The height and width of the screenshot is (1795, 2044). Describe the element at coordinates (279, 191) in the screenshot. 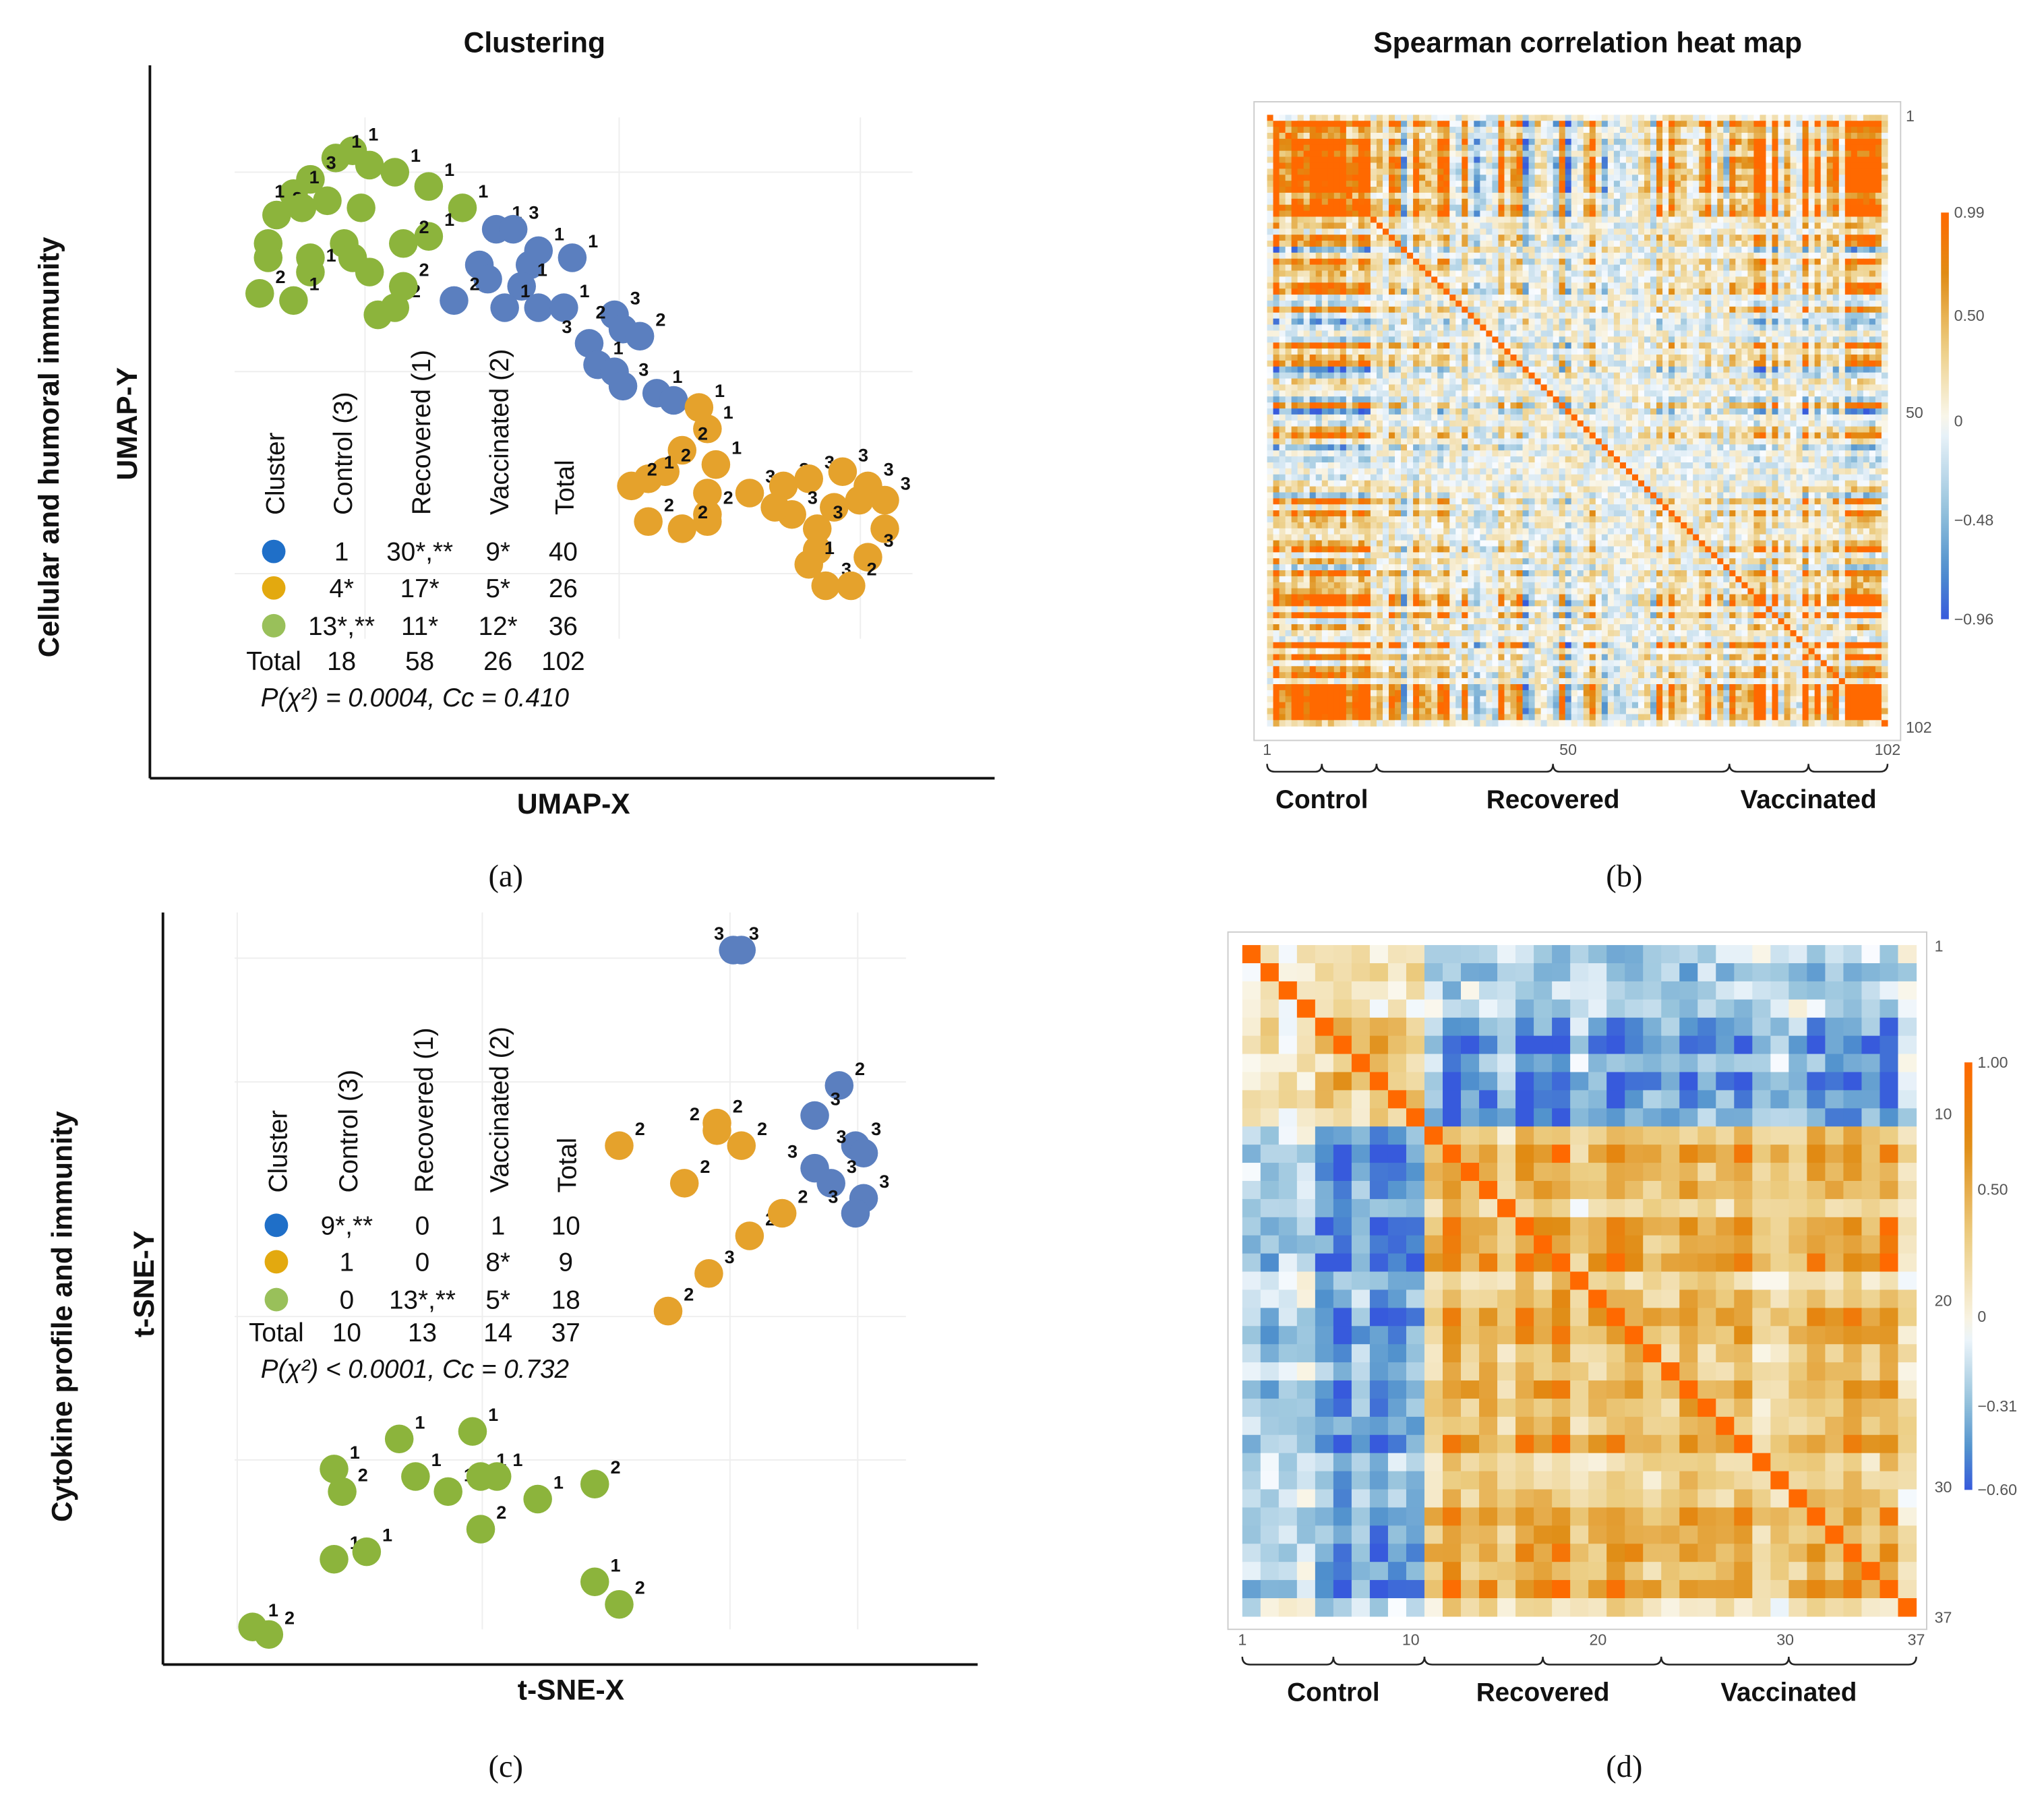

I see `point-label: 1` at that location.